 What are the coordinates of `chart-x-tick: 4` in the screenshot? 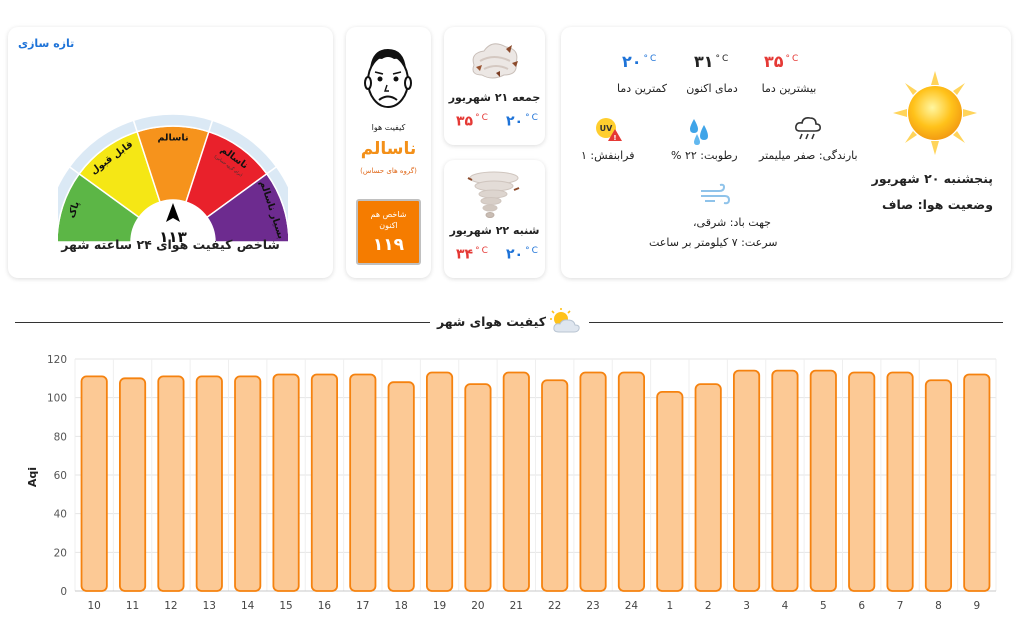 It's located at (785, 606).